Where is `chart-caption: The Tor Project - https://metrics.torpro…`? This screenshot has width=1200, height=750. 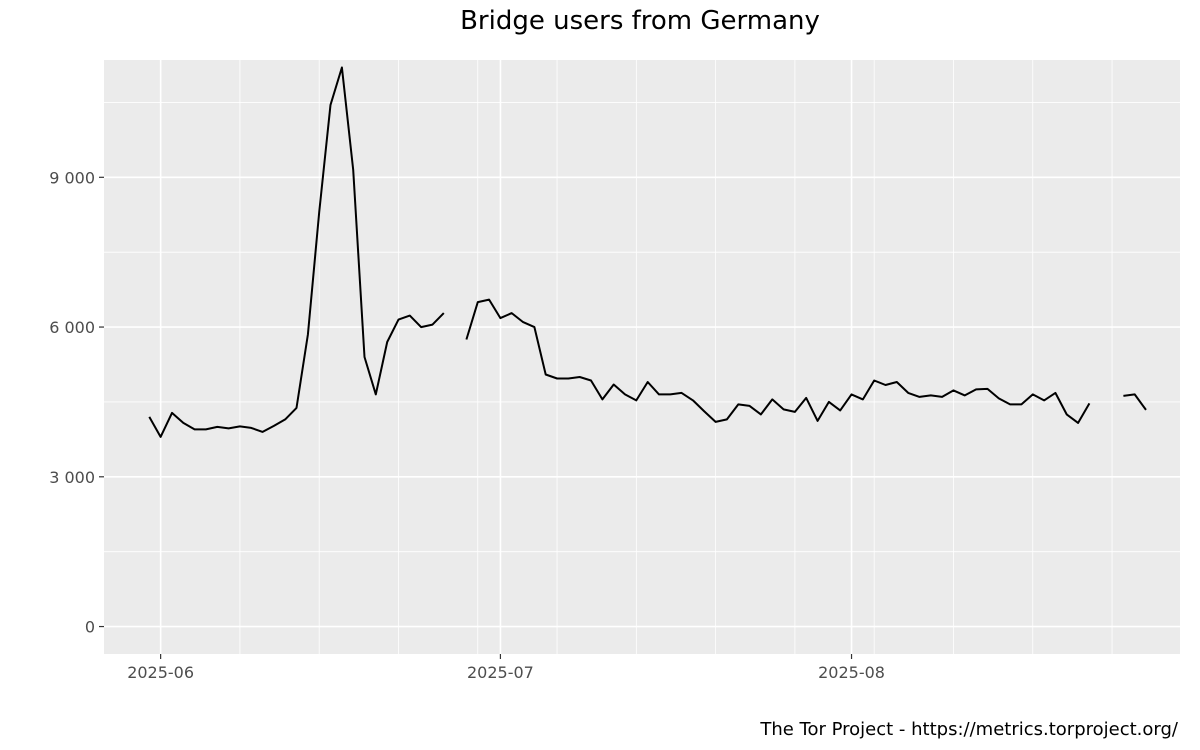 chart-caption: The Tor Project - https://metrics.torpro… is located at coordinates (969, 729).